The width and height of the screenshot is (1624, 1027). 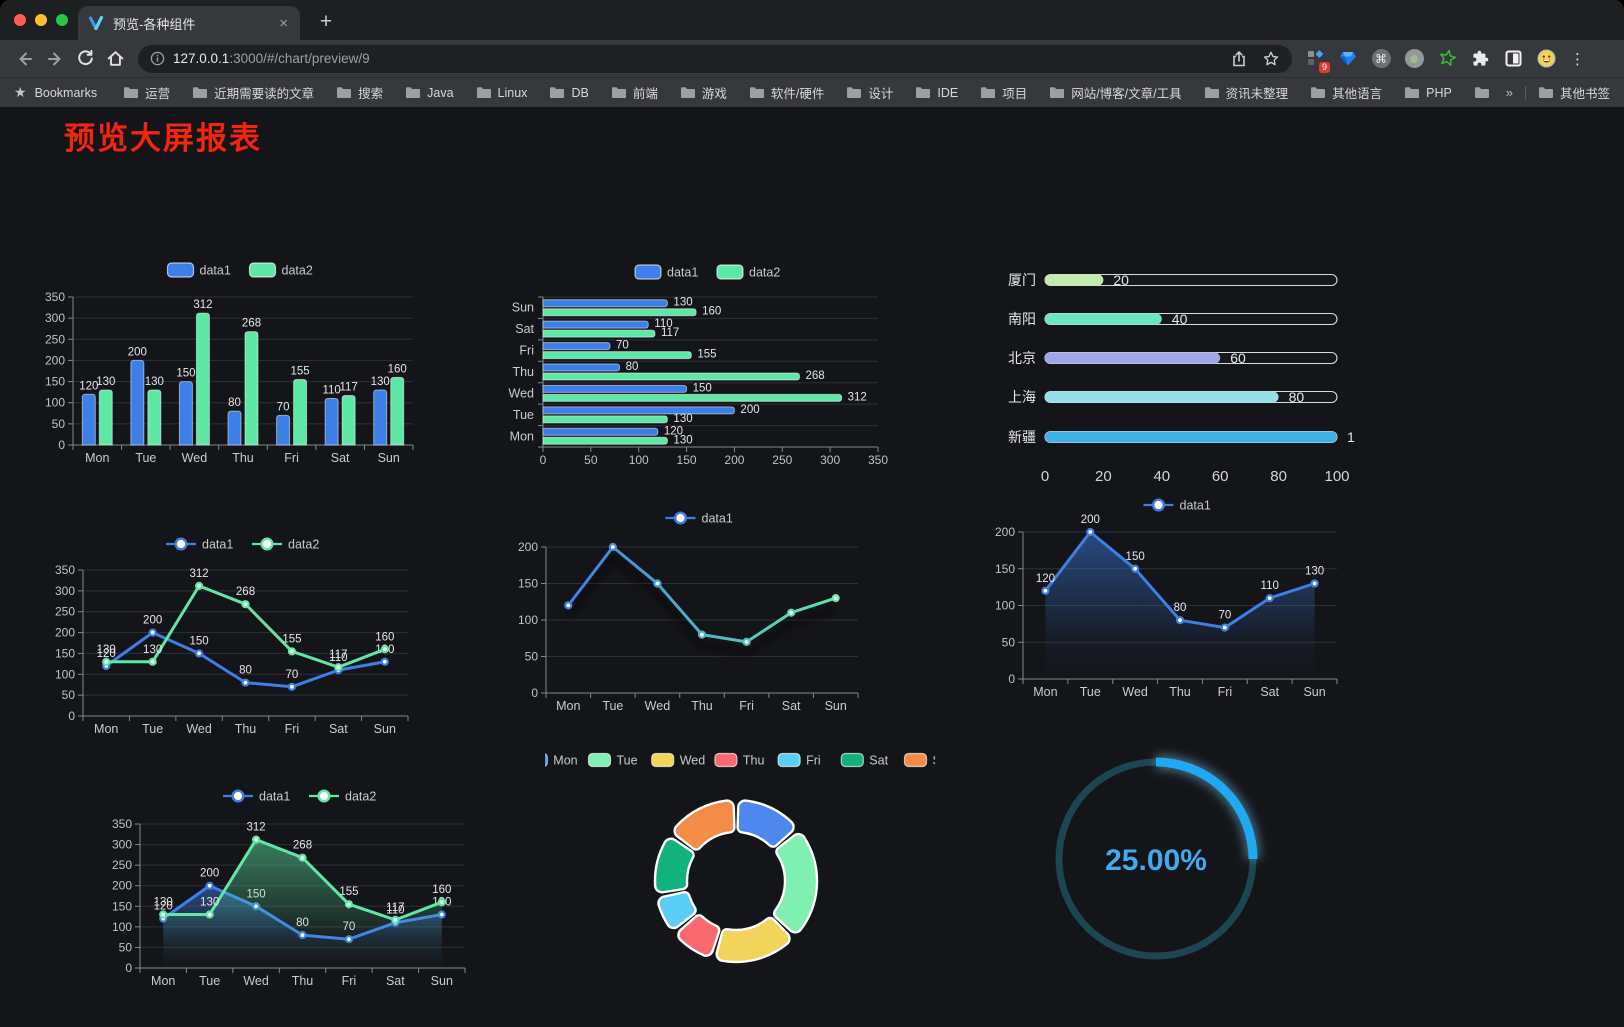 What do you see at coordinates (1577, 59) in the screenshot?
I see `browser-menu-icon: ⋮` at bounding box center [1577, 59].